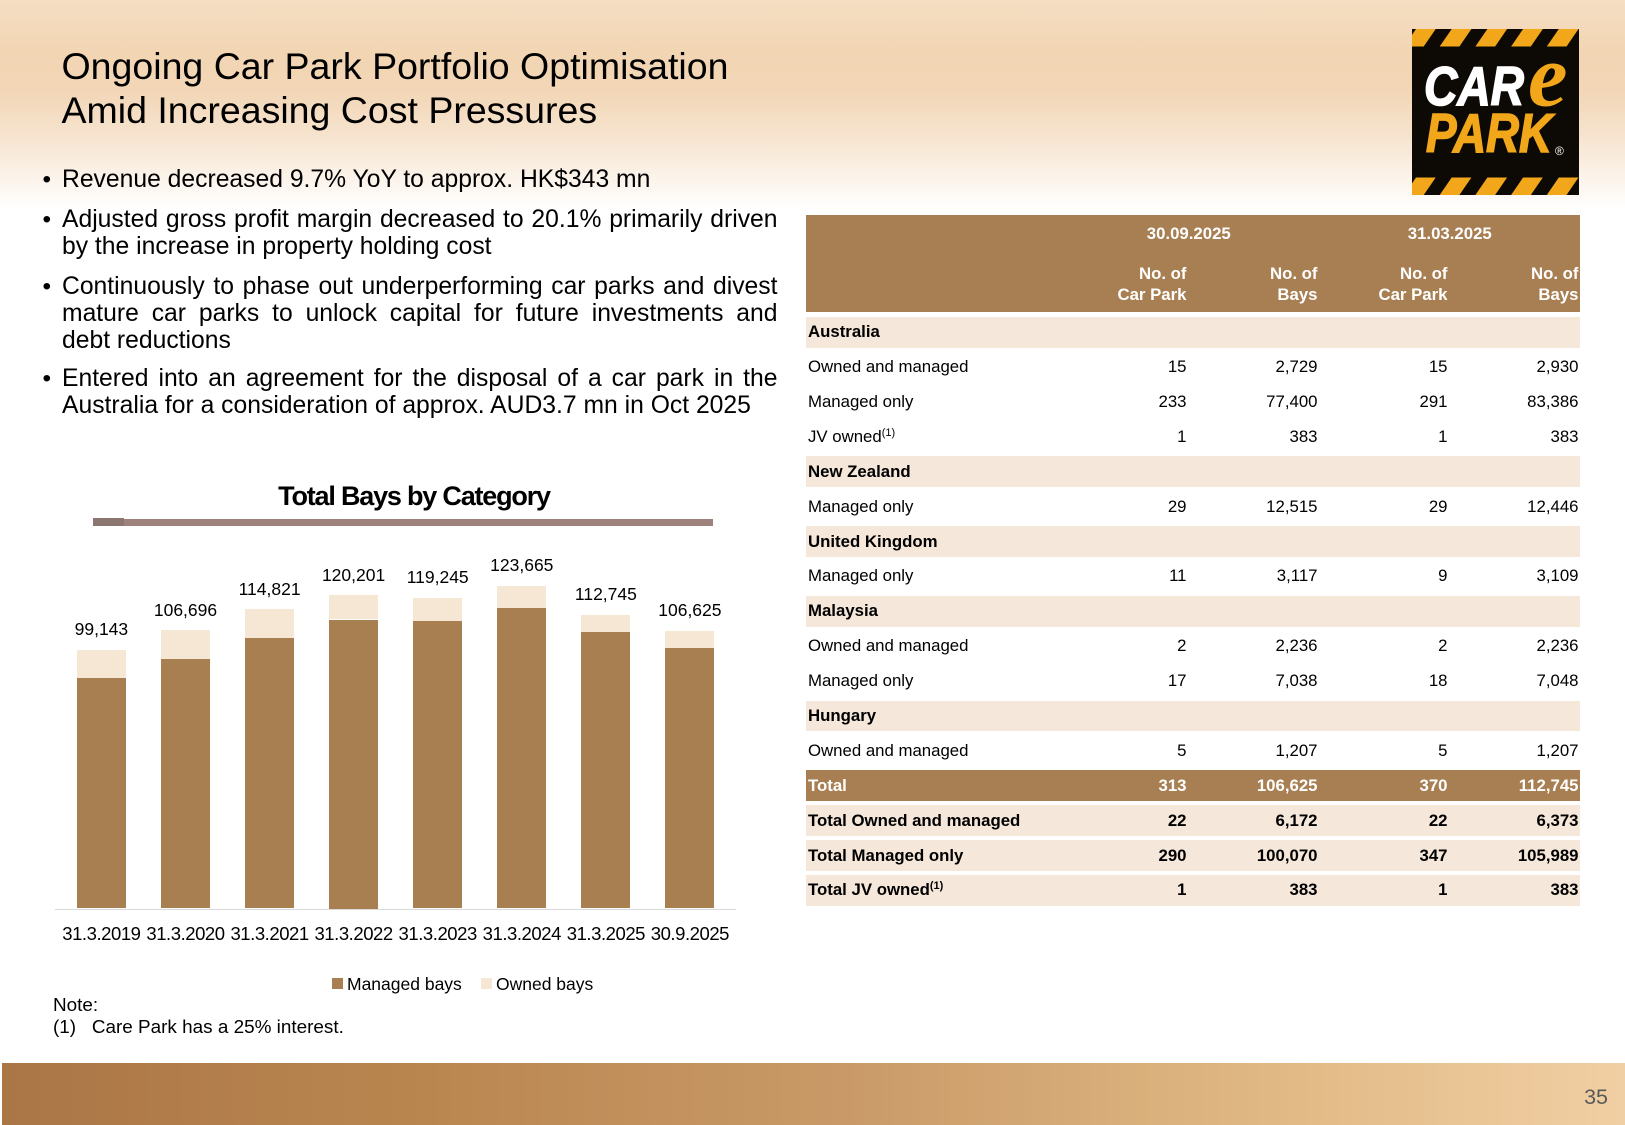 This screenshot has height=1125, width=1625. I want to click on svg-text: CAR, so click(1474, 86).